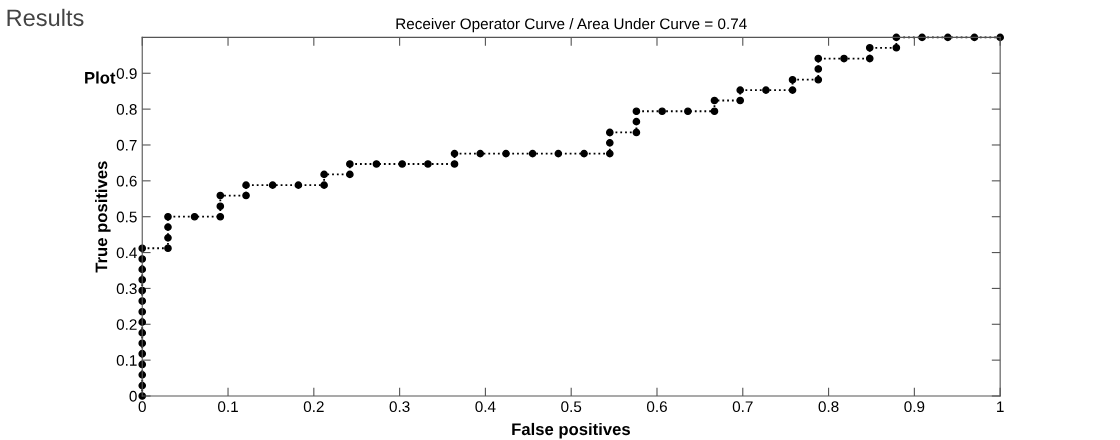 The width and height of the screenshot is (1120, 440). Describe the element at coordinates (126, 109) in the screenshot. I see `y-tick-label: 0.8` at that location.